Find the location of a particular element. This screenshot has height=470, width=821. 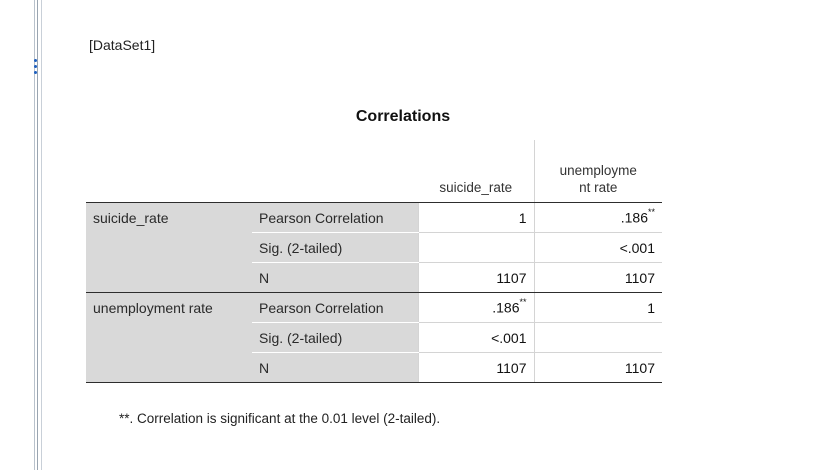

dataset-label: [DataSet1] is located at coordinates (122, 45).